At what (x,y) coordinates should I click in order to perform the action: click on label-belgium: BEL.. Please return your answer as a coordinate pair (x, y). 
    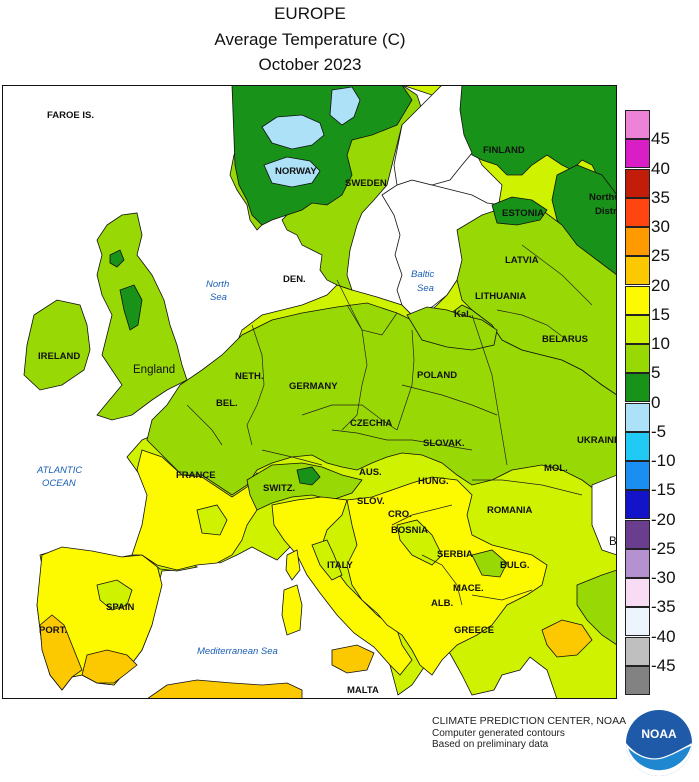
    Looking at the image, I should click on (227, 403).